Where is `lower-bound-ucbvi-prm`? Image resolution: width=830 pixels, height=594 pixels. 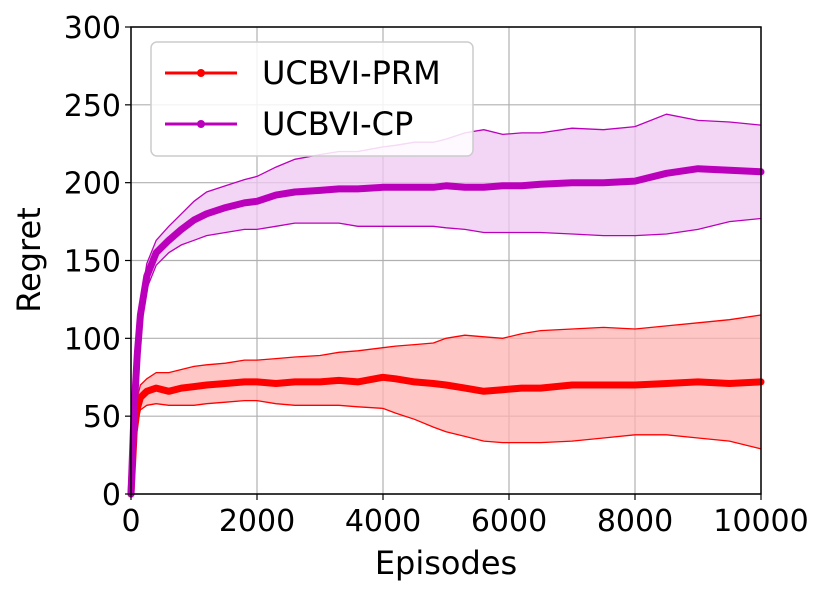 lower-bound-ucbvi-prm is located at coordinates (446, 447).